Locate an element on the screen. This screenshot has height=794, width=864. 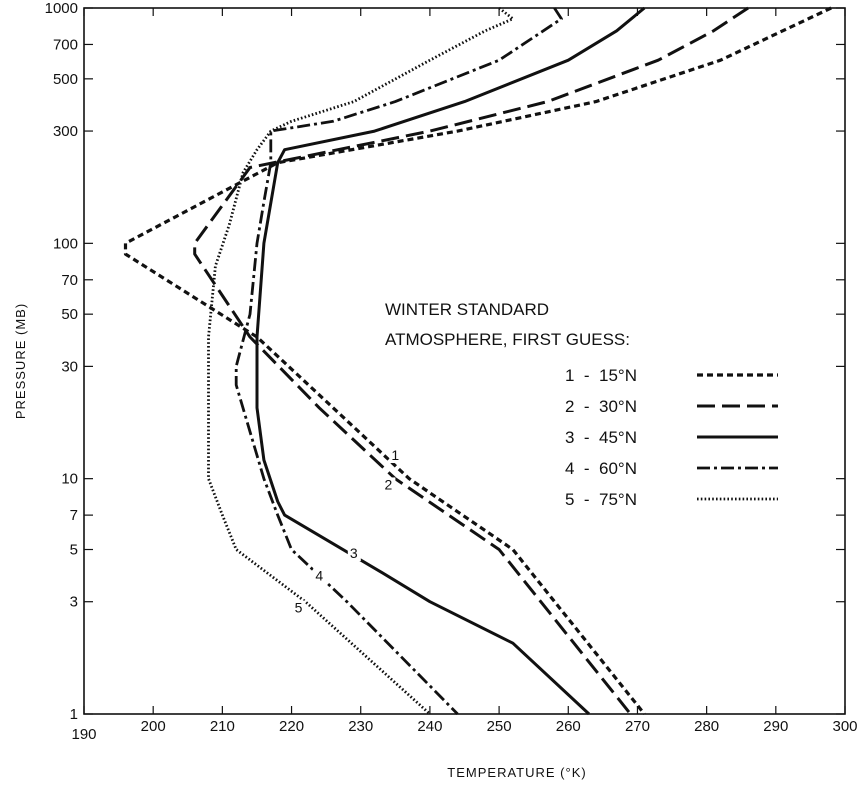
y-tick-label: 1000 is located at coordinates (61, 8).